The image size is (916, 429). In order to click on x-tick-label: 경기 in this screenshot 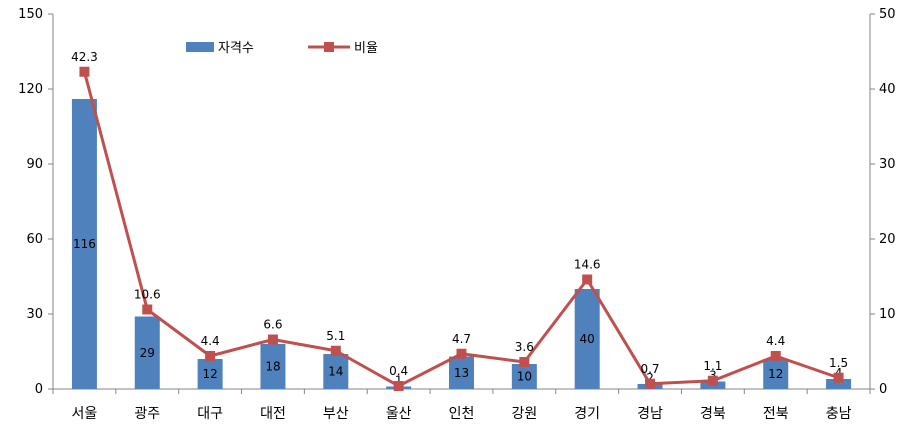, I will do `click(587, 414)`.